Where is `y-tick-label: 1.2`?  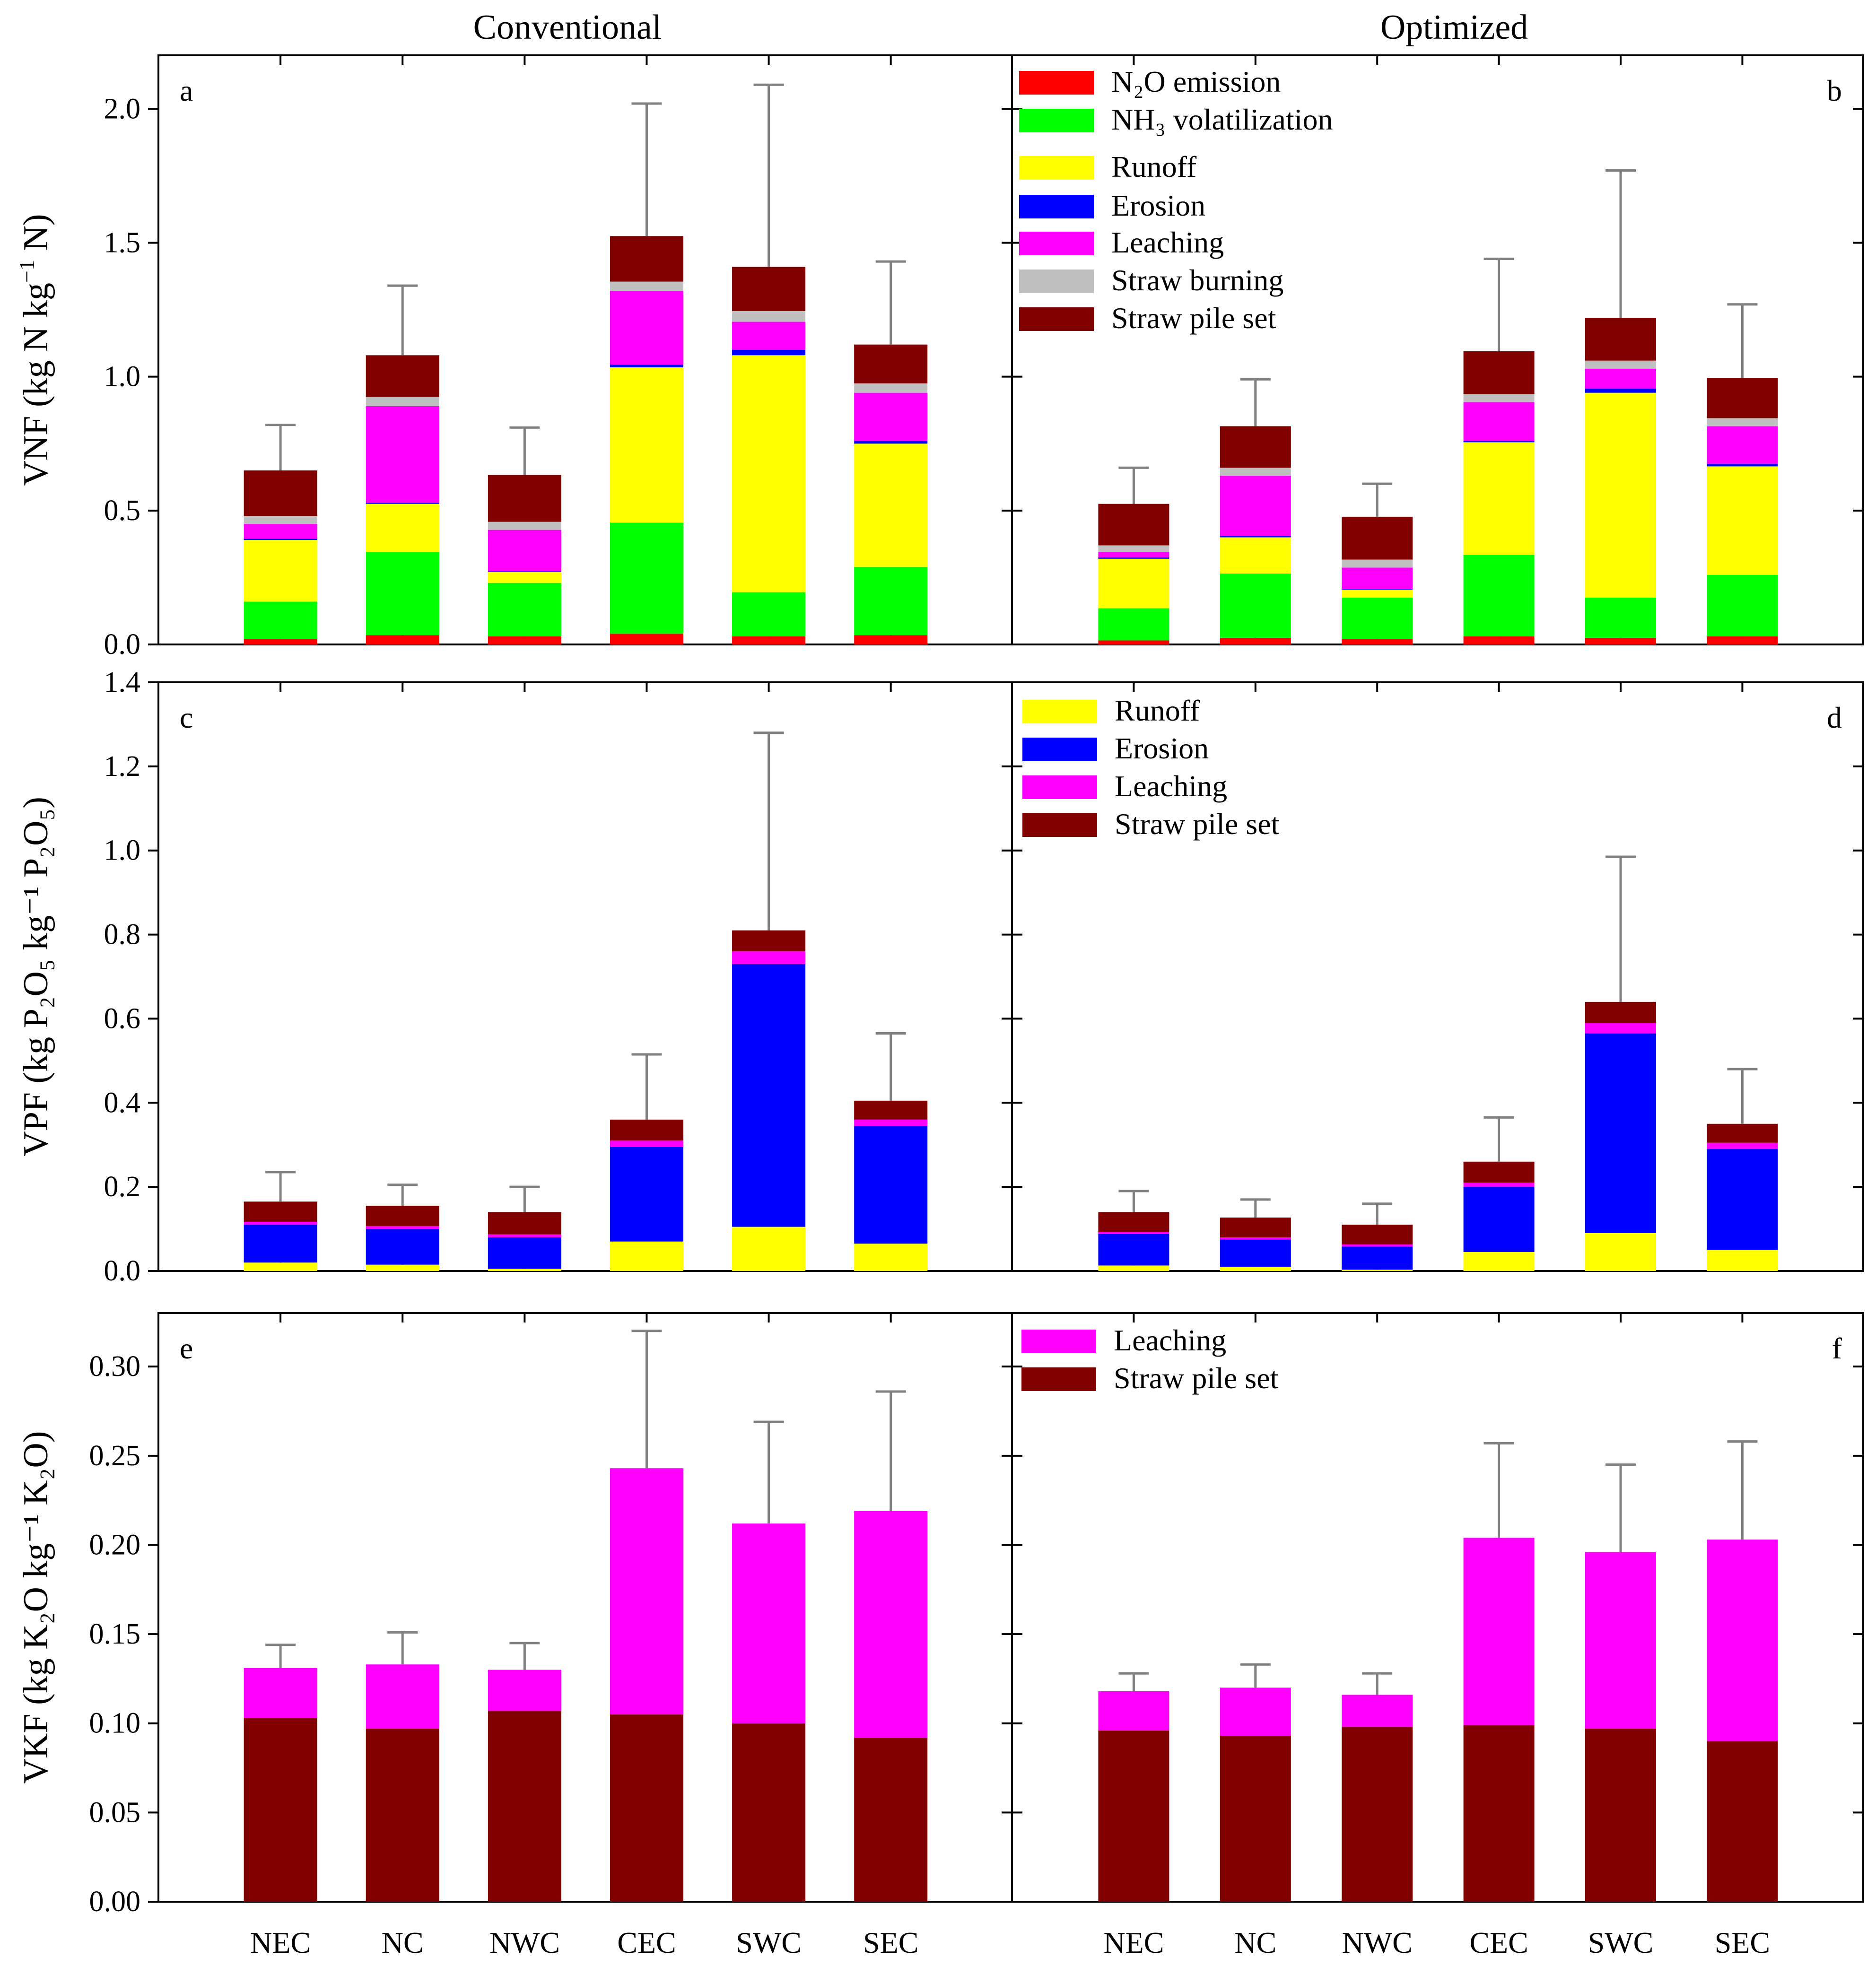 y-tick-label: 1.2 is located at coordinates (123, 767).